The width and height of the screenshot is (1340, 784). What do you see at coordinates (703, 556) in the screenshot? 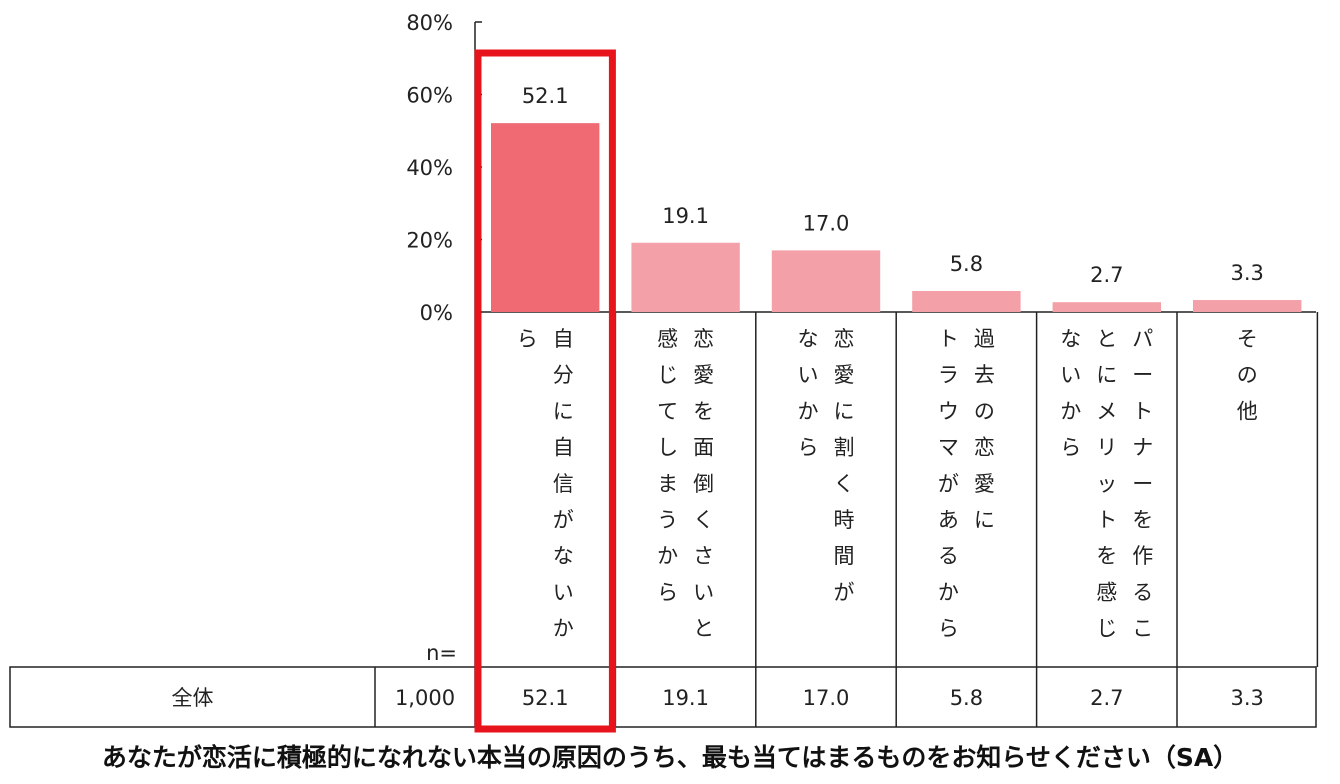
I see `category-label-char: さ` at bounding box center [703, 556].